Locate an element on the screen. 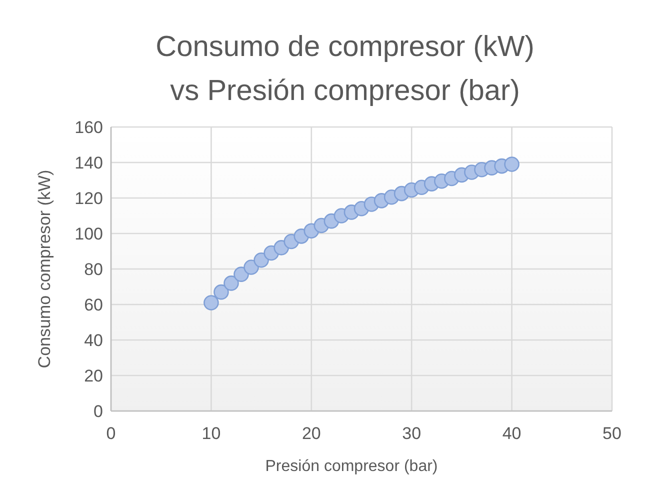 This screenshot has height=478, width=654. x-tick-label: 0 is located at coordinates (111, 433).